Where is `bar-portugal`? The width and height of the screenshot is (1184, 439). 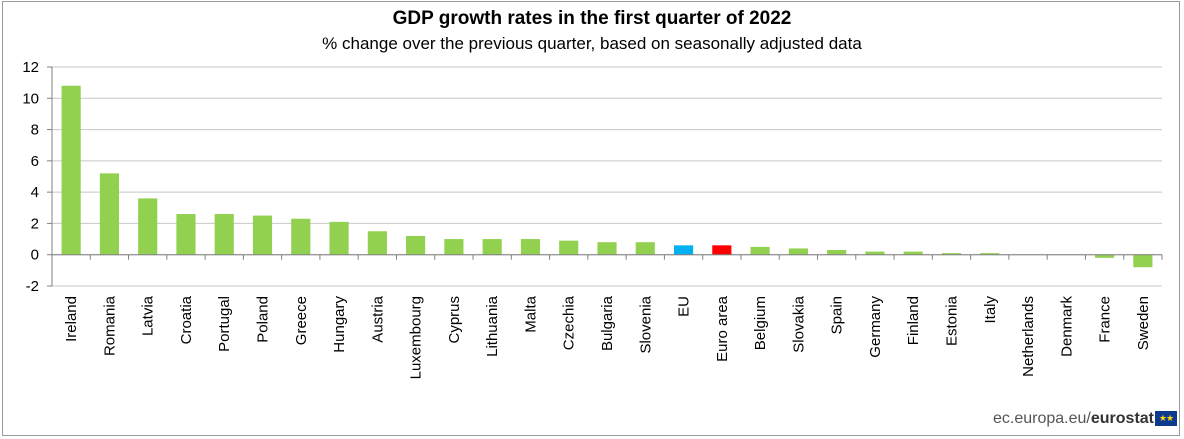 bar-portugal is located at coordinates (224, 234).